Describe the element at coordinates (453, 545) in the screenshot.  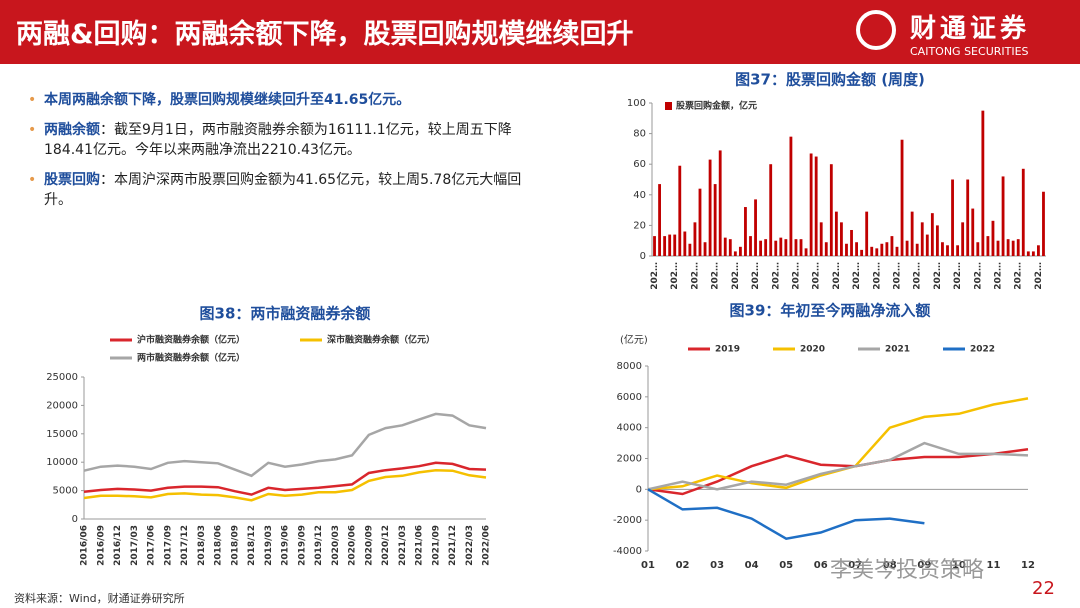
I see `x-tick-label: 2021/12` at that location.